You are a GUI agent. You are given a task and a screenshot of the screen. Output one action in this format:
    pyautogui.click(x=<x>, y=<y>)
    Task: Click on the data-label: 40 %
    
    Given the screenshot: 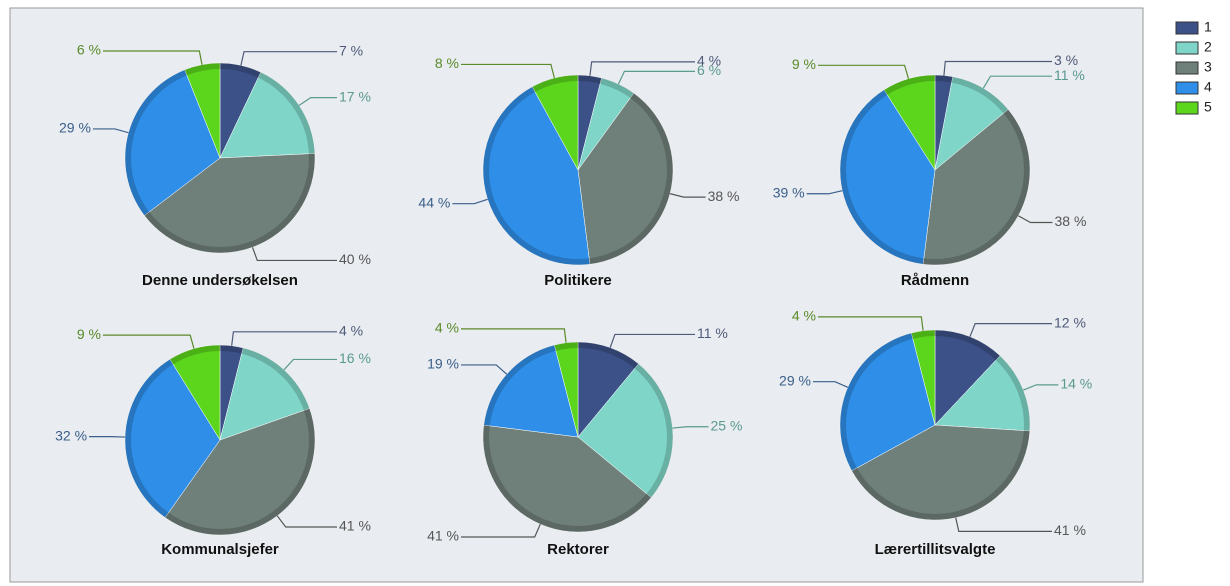 What is the action you would take?
    pyautogui.click(x=355, y=259)
    